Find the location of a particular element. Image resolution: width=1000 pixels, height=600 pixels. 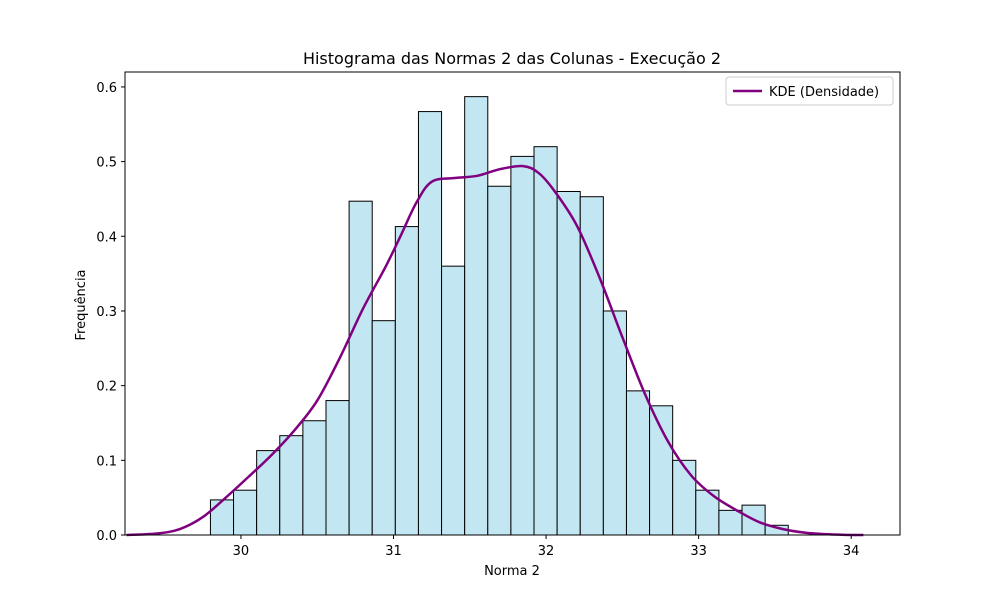

legend: KDE (Densidade) is located at coordinates (809, 91).